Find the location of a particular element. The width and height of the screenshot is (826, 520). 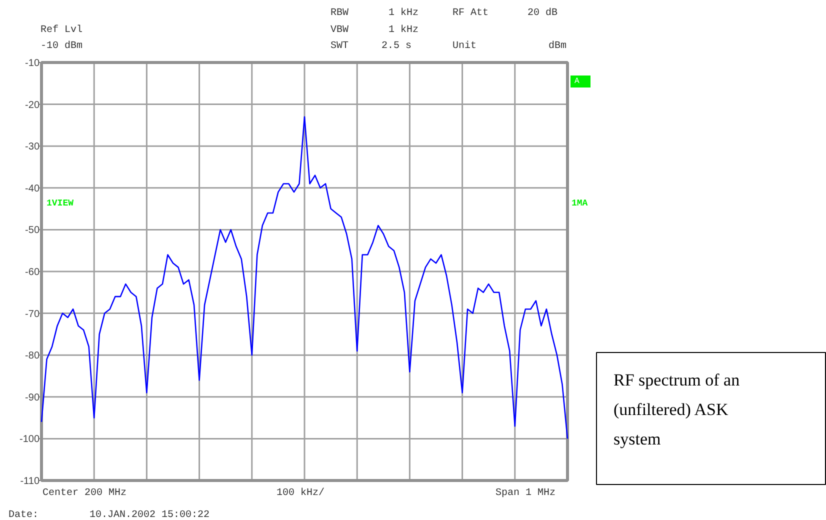

y-tick-label: -110 is located at coordinates (30, 481).